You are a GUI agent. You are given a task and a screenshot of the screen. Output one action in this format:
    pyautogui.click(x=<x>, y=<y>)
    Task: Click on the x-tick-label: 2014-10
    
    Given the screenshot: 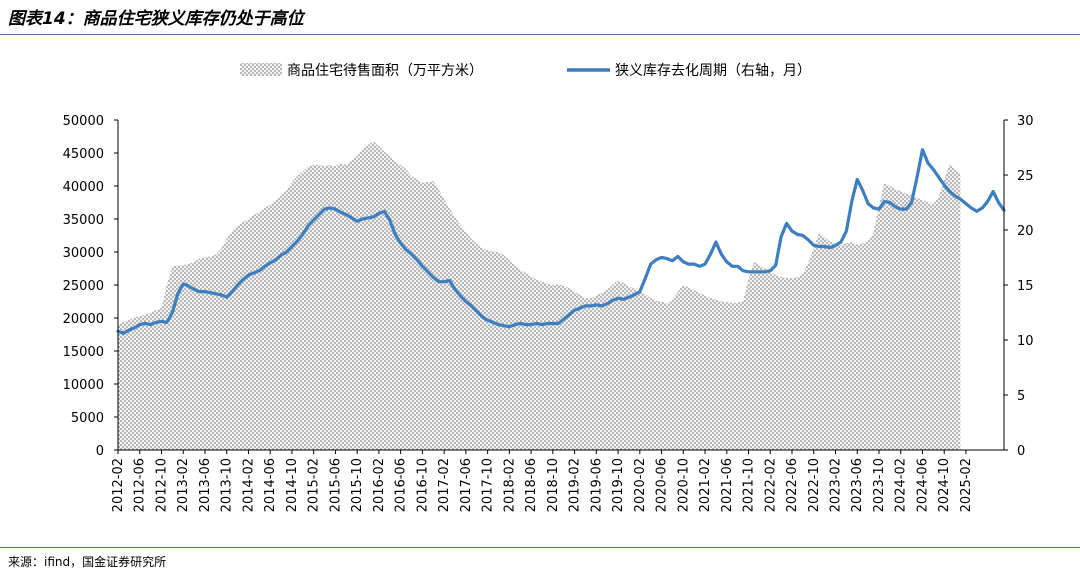 What is the action you would take?
    pyautogui.click(x=292, y=485)
    